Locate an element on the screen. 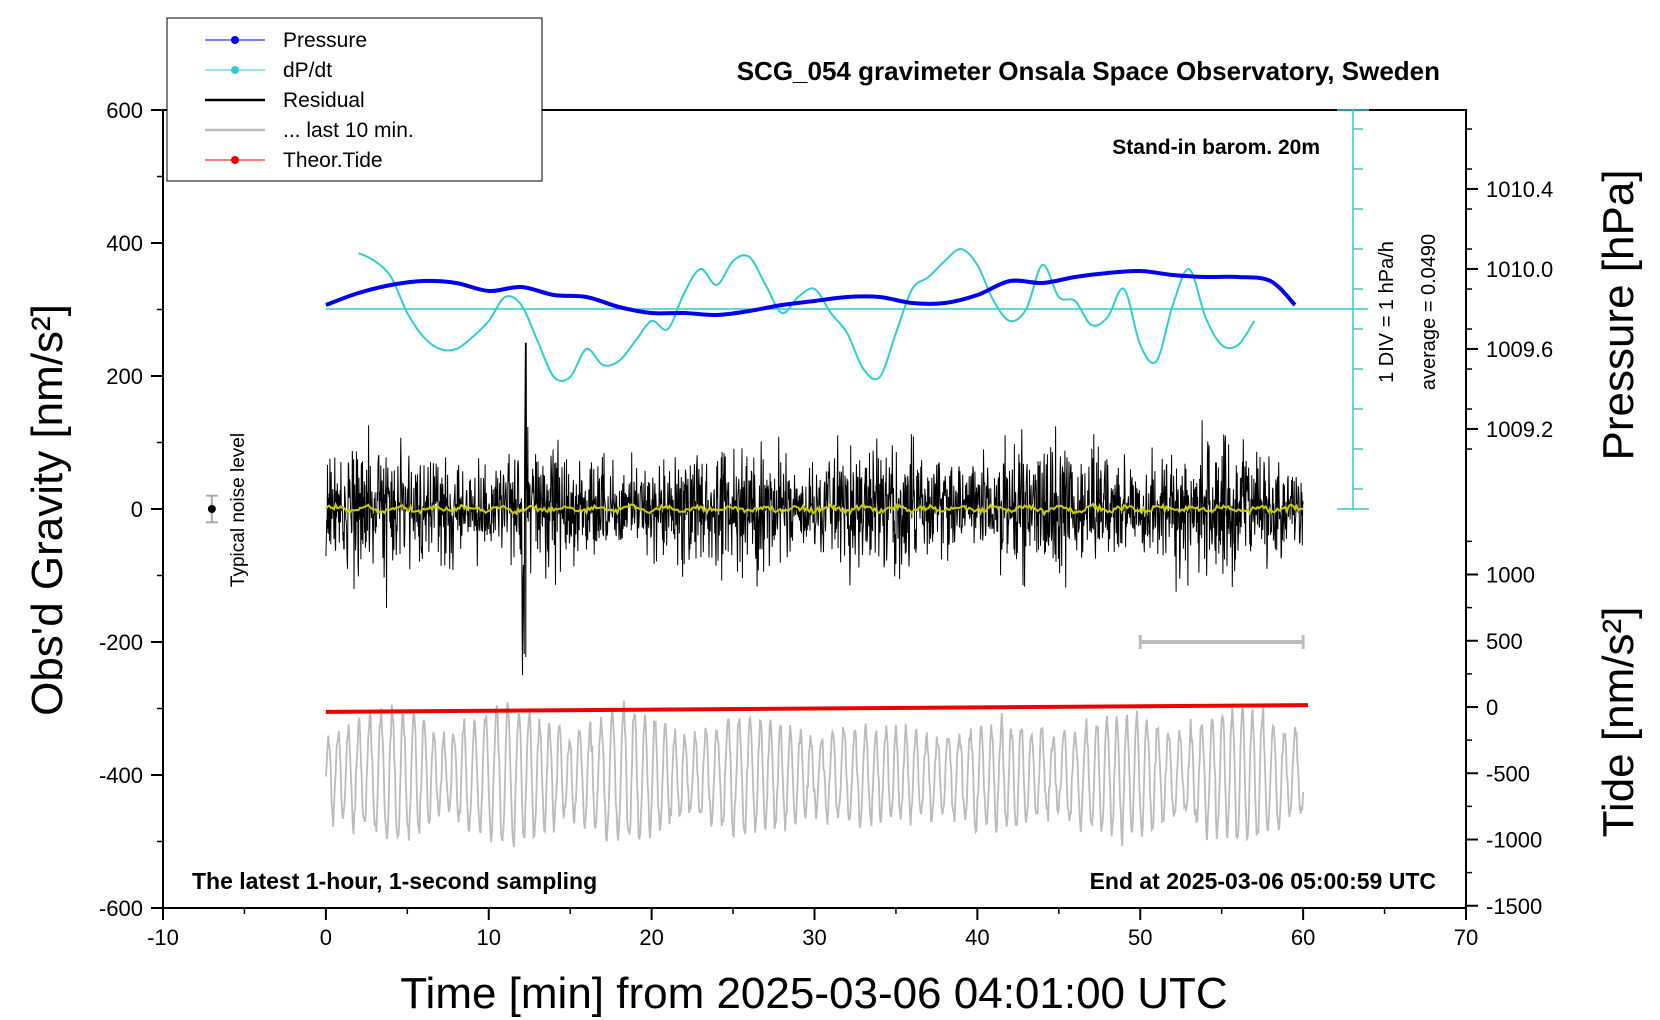 The image size is (1660, 1020). dpdt-scale-annotation: 1 DIV = 1 hPa/h is located at coordinates (1387, 312).